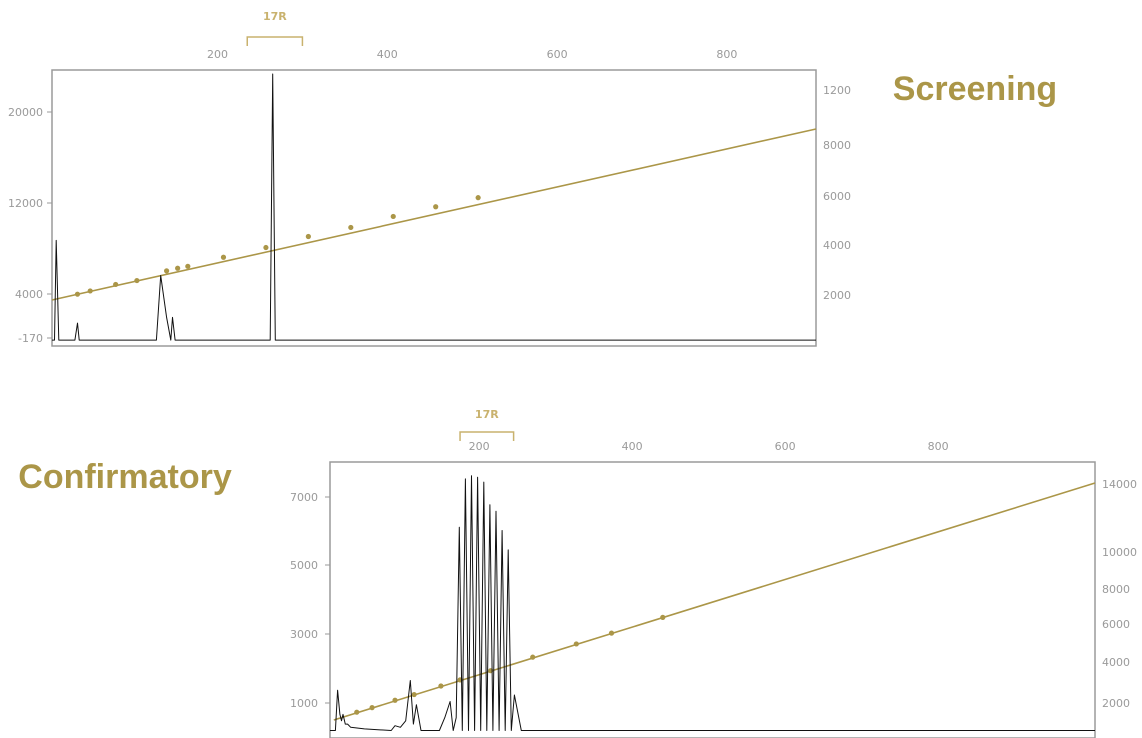  I want to click on screening-top-axis: 200 400 600 800, so click(472, 54).